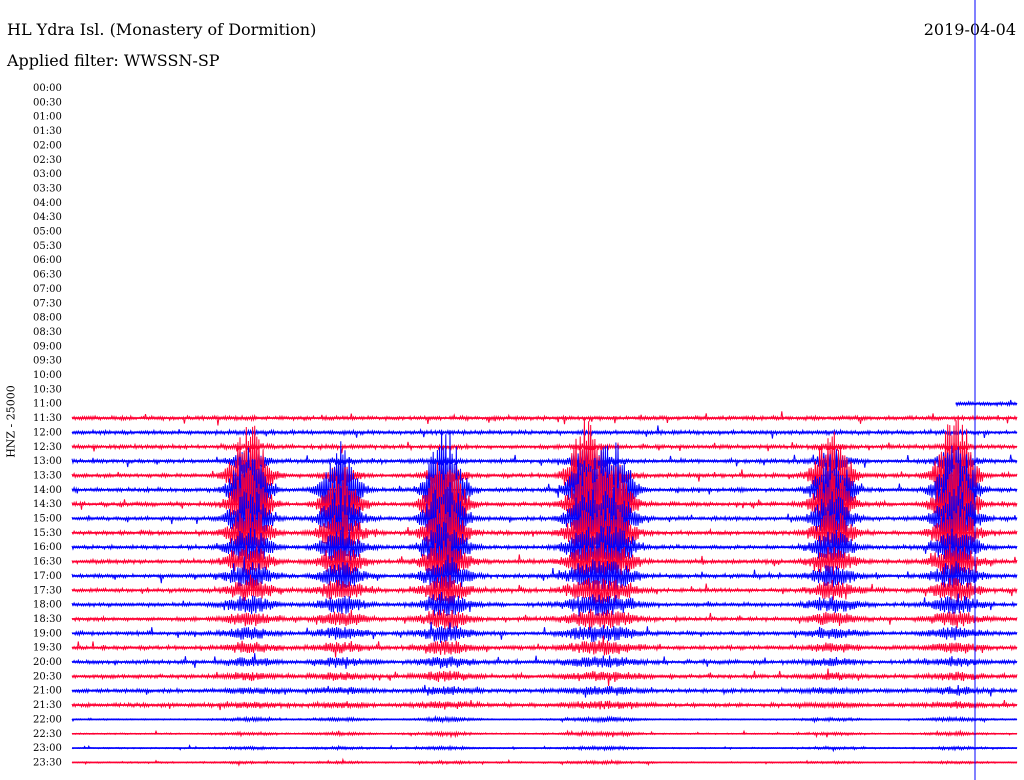 The width and height of the screenshot is (1024, 780). Describe the element at coordinates (544, 661) in the screenshot. I see `trace-row-2000` at that location.